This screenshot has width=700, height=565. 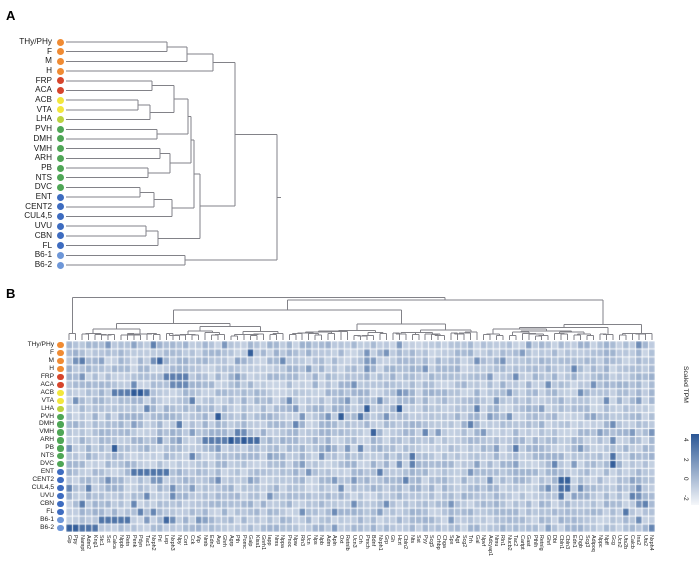 What do you see at coordinates (43, 255) in the screenshot?
I see `region-label: B6-1` at bounding box center [43, 255].